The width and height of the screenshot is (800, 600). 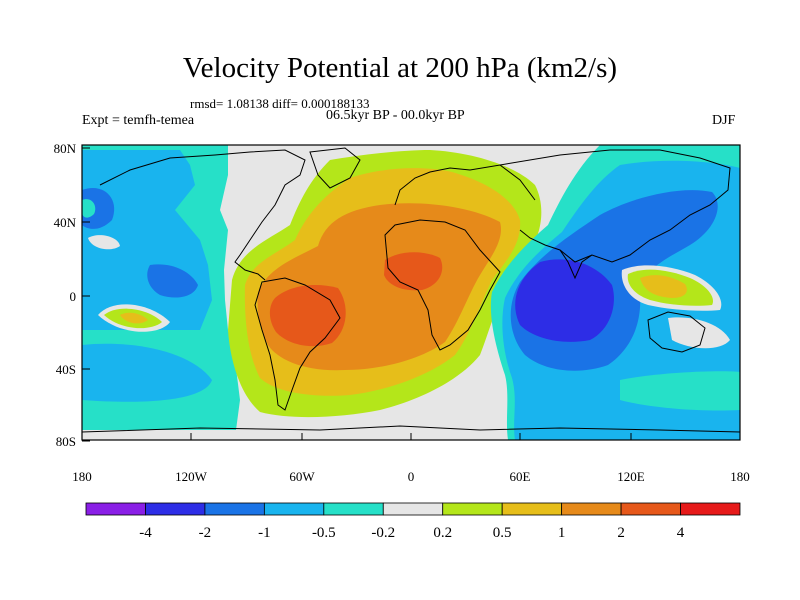 What do you see at coordinates (442, 533) in the screenshot?
I see `colorbar-label: 0.2` at bounding box center [442, 533].